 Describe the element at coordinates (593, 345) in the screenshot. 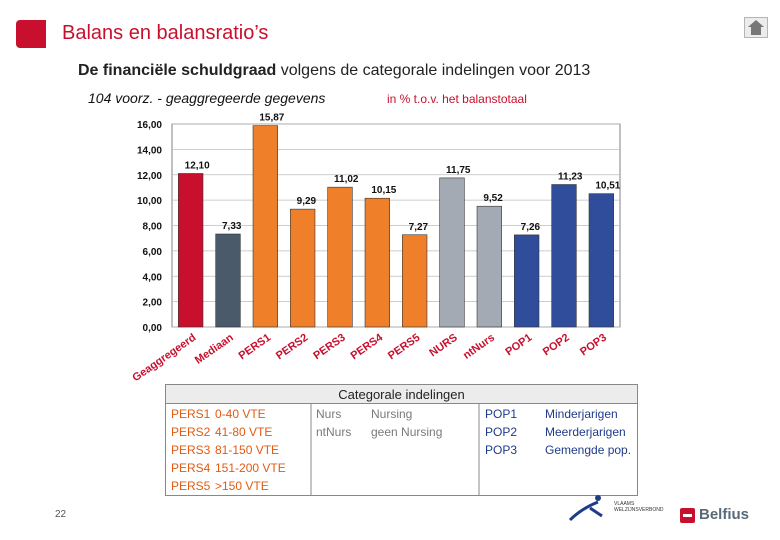

I see `x-tick-label: POP3` at that location.